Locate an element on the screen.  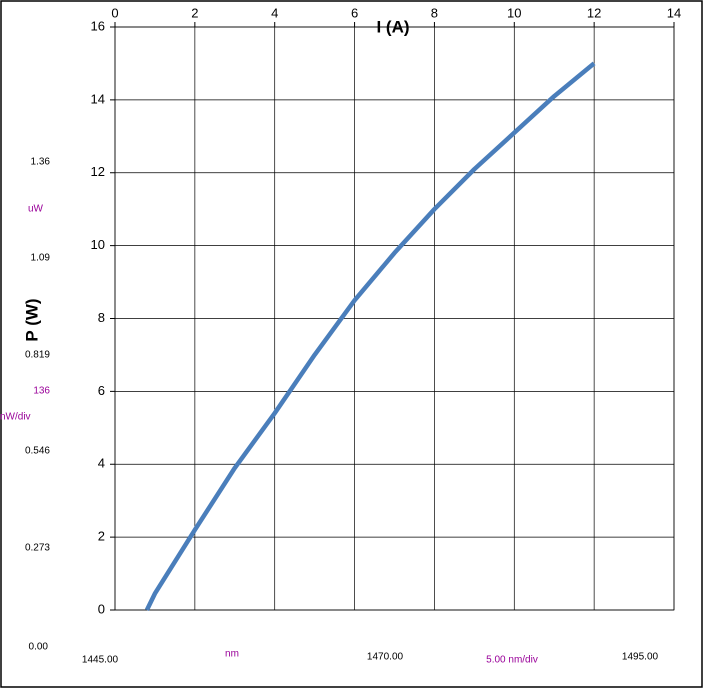
x-tick-label: 6 is located at coordinates (354, 12).